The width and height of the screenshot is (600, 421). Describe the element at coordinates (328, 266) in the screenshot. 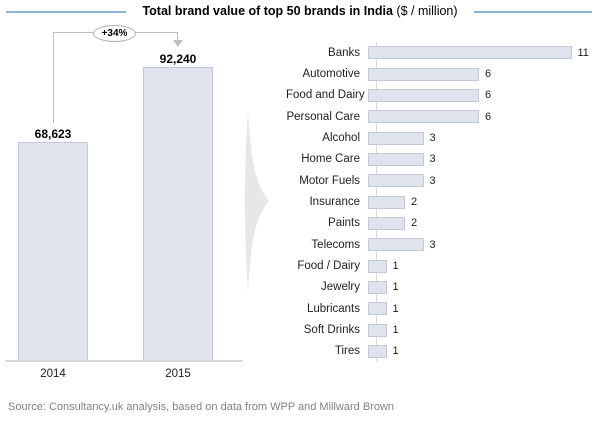

I see `category-label: Food / Dairy` at that location.